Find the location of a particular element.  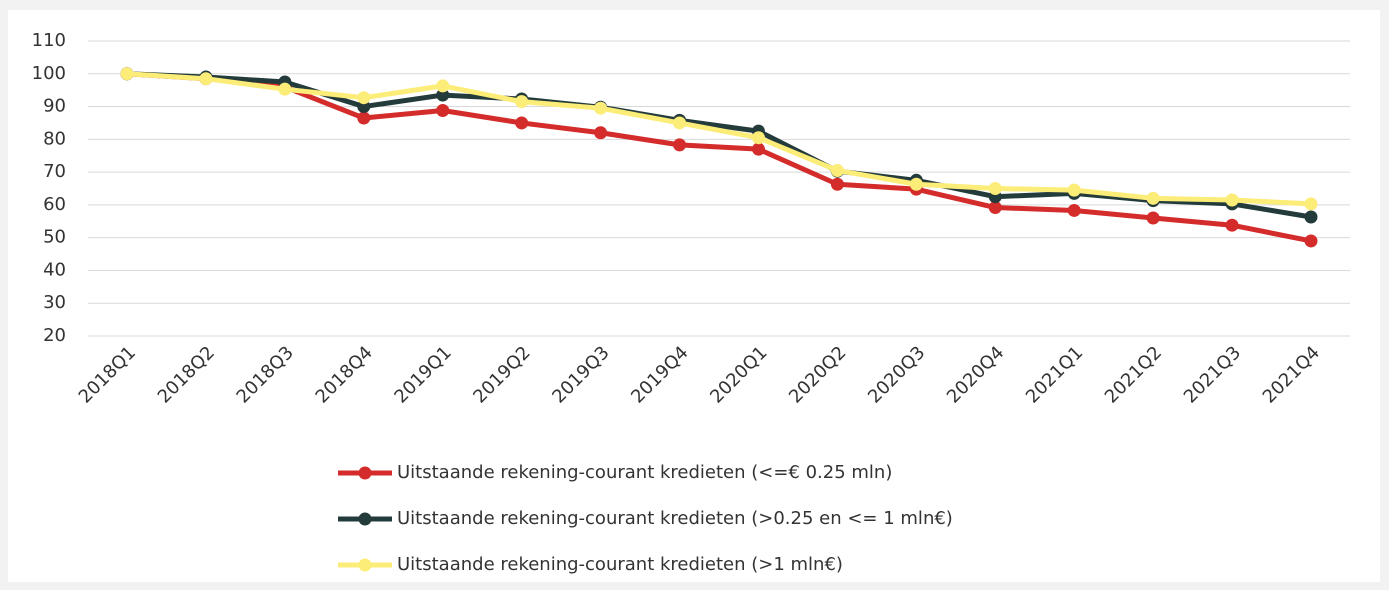

y-tick-label: 30 is located at coordinates (54, 302).